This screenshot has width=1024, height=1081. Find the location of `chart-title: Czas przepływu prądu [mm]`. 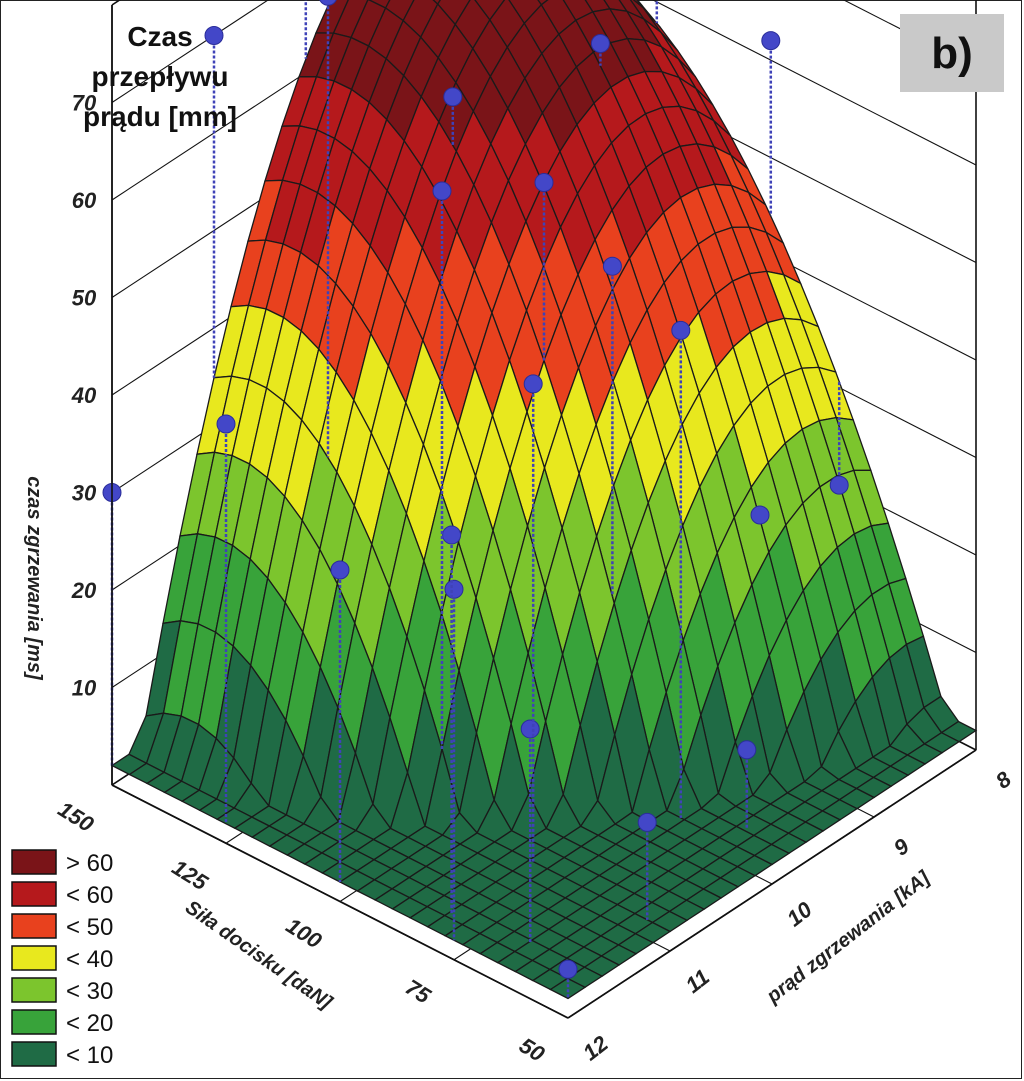

chart-title: Czas przepływu prądu [mm] is located at coordinates (160, 76).